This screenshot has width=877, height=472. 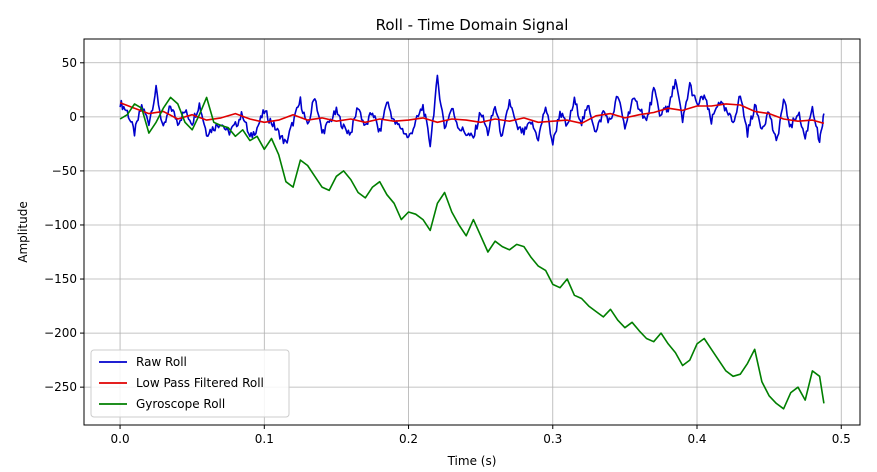 What do you see at coordinates (552, 439) in the screenshot?
I see `x-tick-label: 0.3` at bounding box center [552, 439].